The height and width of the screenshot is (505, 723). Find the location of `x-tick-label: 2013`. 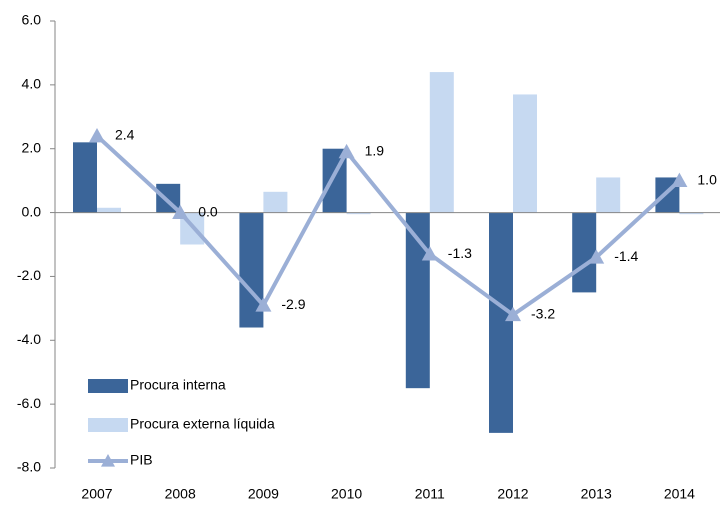

x-tick-label: 2013 is located at coordinates (596, 494).